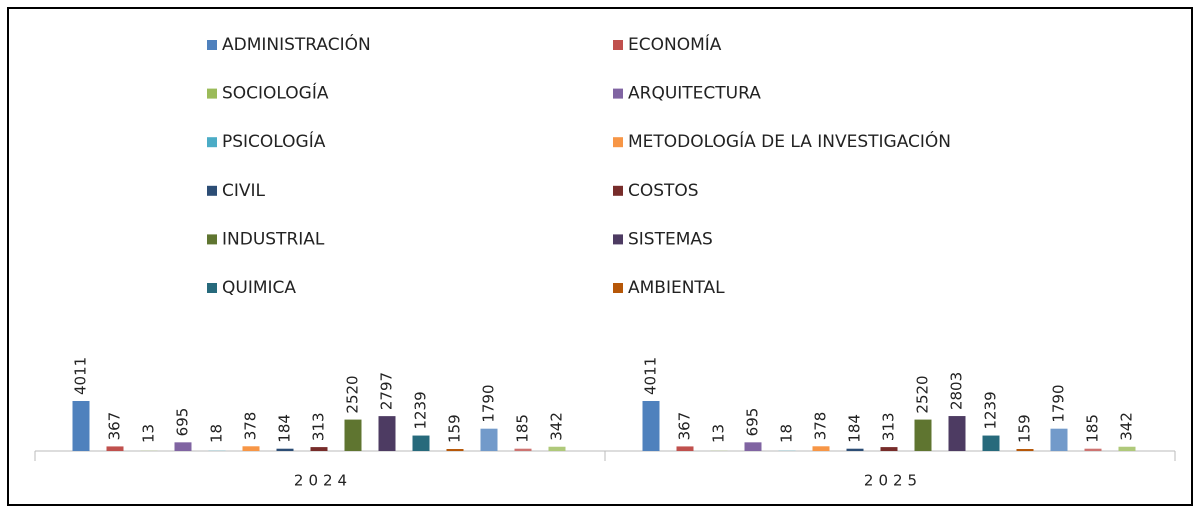 Image resolution: width=1200 pixels, height=511 pixels. I want to click on legend-label: ADMINISTRACIÓN, so click(296, 44).